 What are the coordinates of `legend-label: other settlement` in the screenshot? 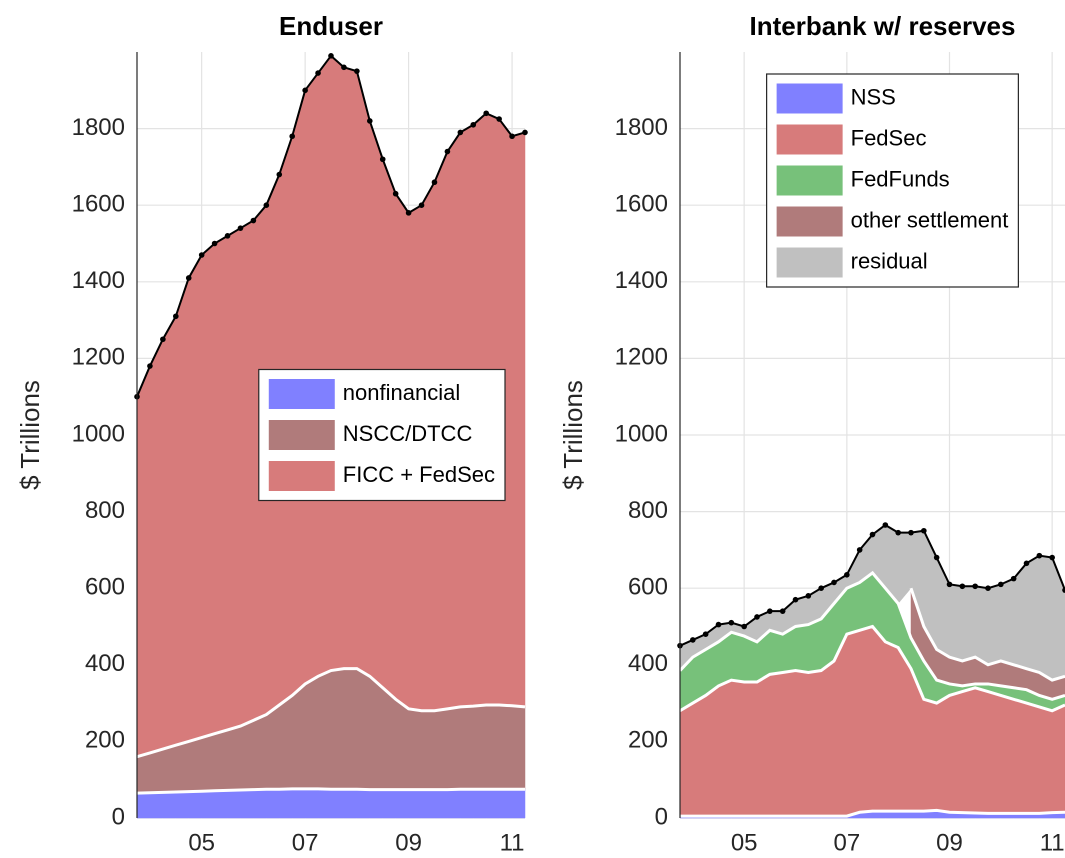 It's located at (930, 219).